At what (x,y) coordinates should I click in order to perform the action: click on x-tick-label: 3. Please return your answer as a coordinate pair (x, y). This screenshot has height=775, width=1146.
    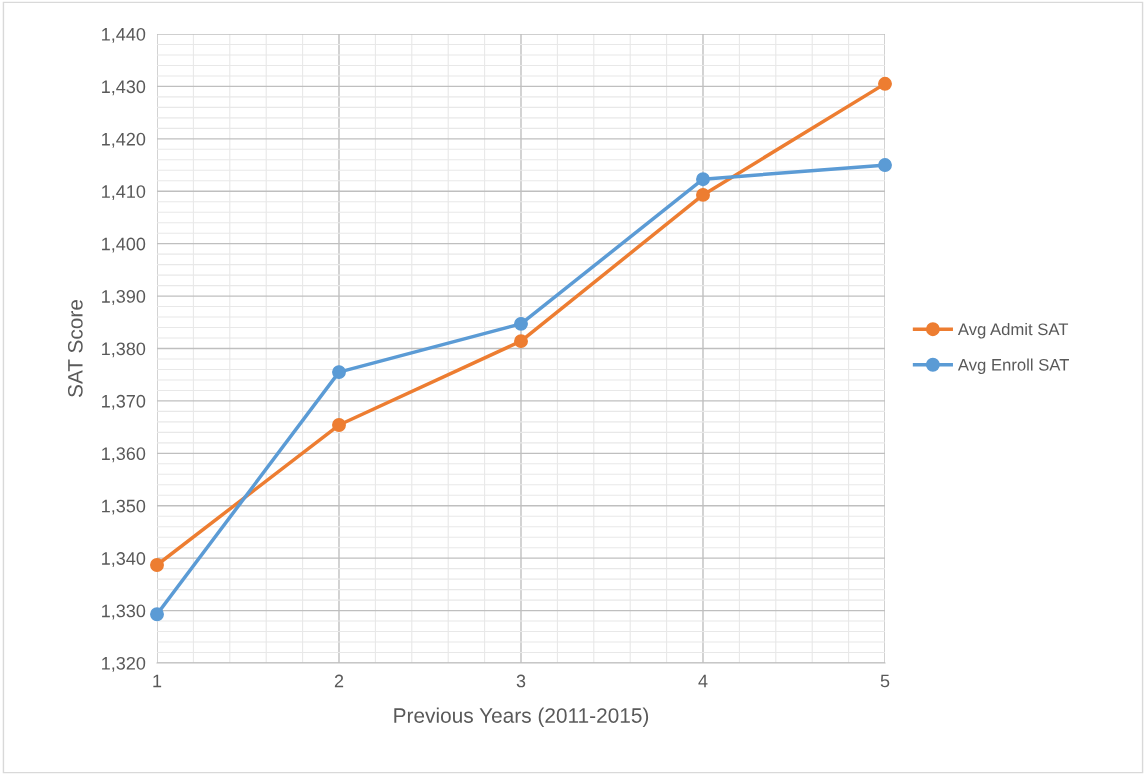
    Looking at the image, I should click on (521, 681).